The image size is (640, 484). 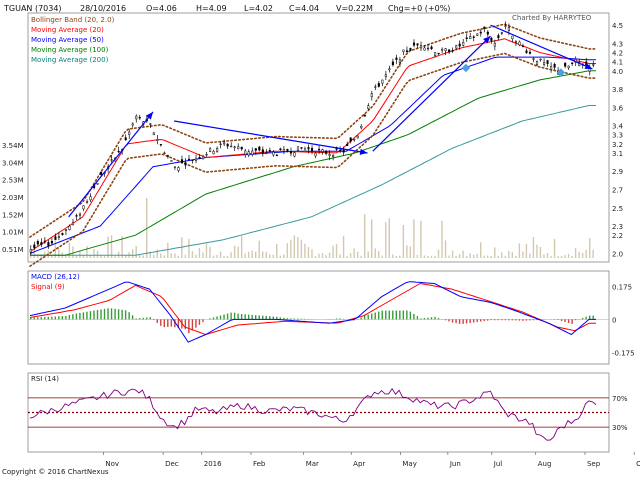 What do you see at coordinates (258, 8) in the screenshot?
I see `low-label: L=4.02` at bounding box center [258, 8].